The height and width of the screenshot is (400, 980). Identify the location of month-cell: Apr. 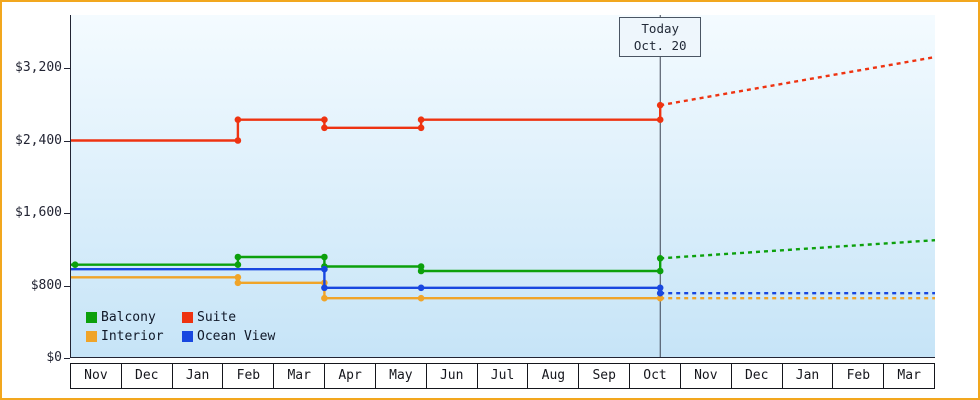
(350, 376).